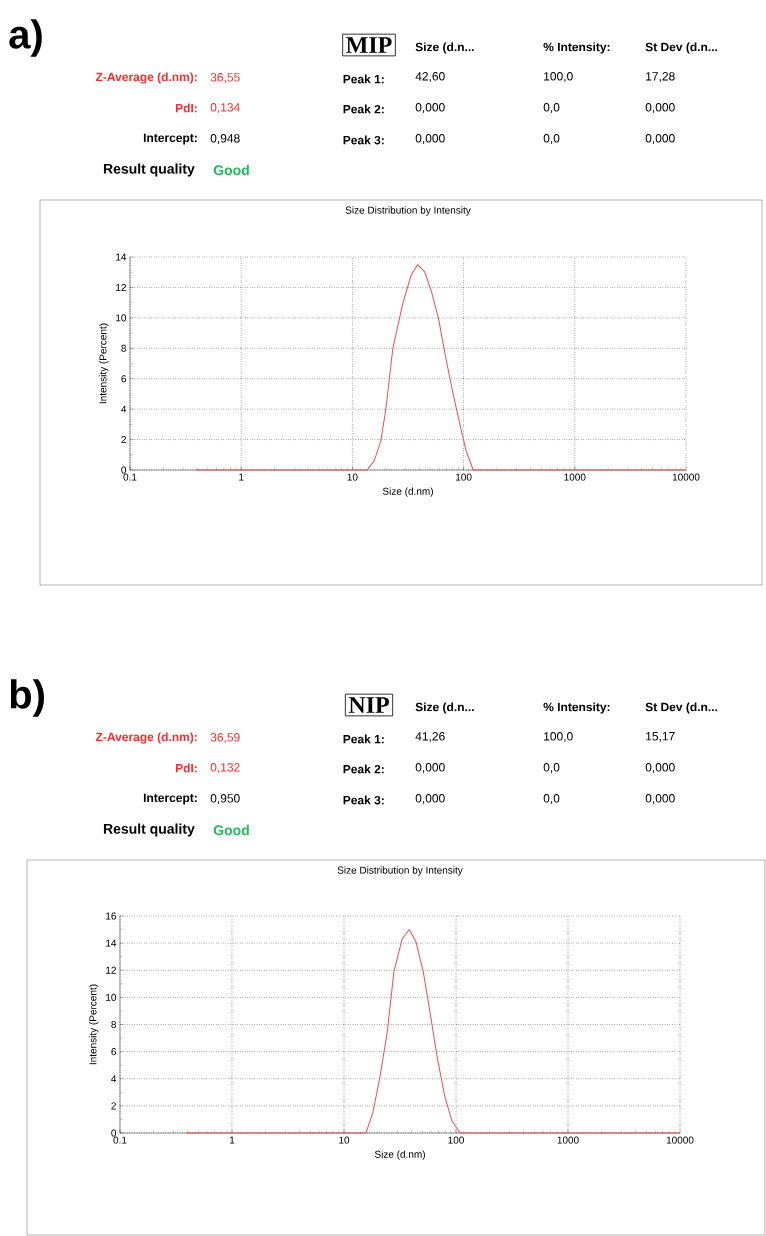 The width and height of the screenshot is (766, 1236). I want to click on text: MIP, so click(369, 45).